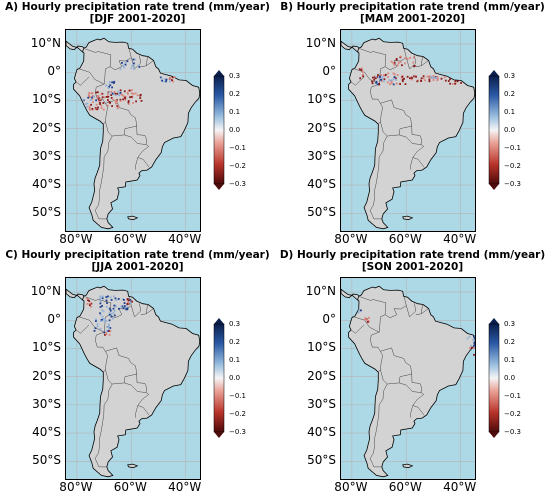 This screenshot has width=550, height=495. Describe the element at coordinates (405, 239) in the screenshot. I see `longitude-label: 60°W` at that location.